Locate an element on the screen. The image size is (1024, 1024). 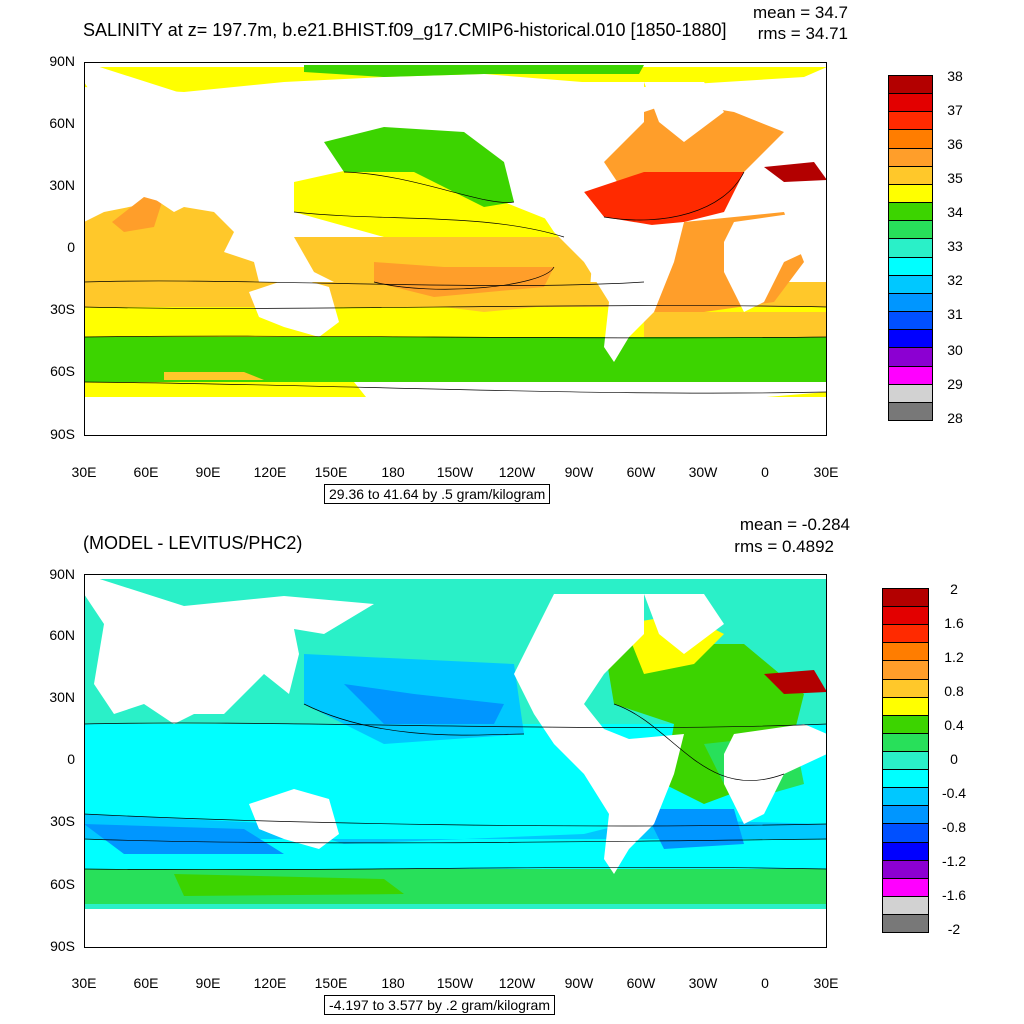
bottom-rms-stat: rms = 0.4892 is located at coordinates (784, 546).